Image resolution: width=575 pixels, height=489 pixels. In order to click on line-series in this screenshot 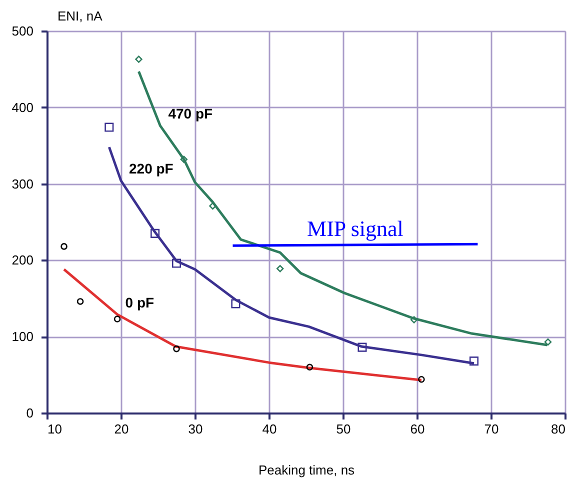, I will do `click(242, 325)`.